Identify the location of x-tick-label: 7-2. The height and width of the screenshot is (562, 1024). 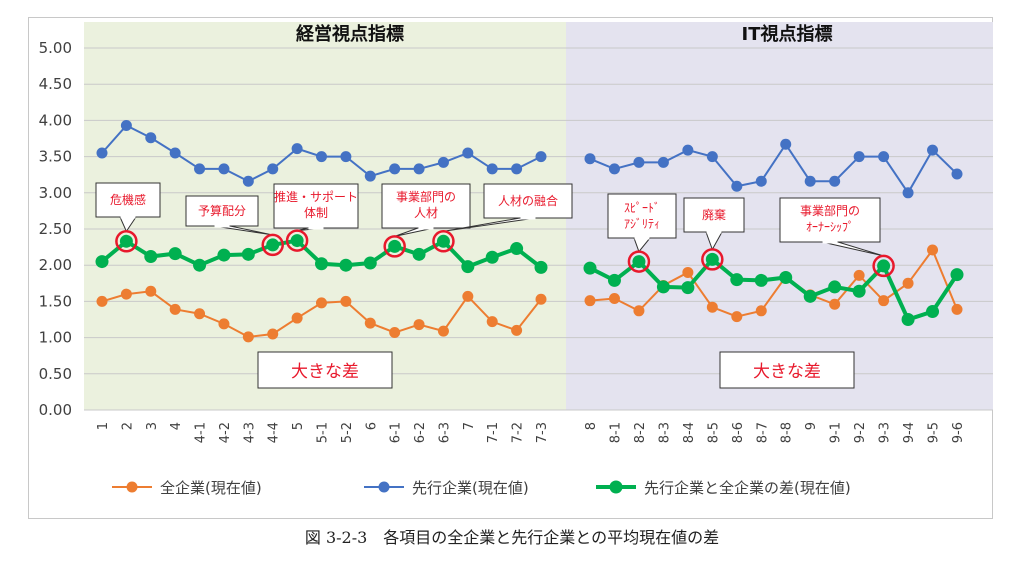
(518, 432).